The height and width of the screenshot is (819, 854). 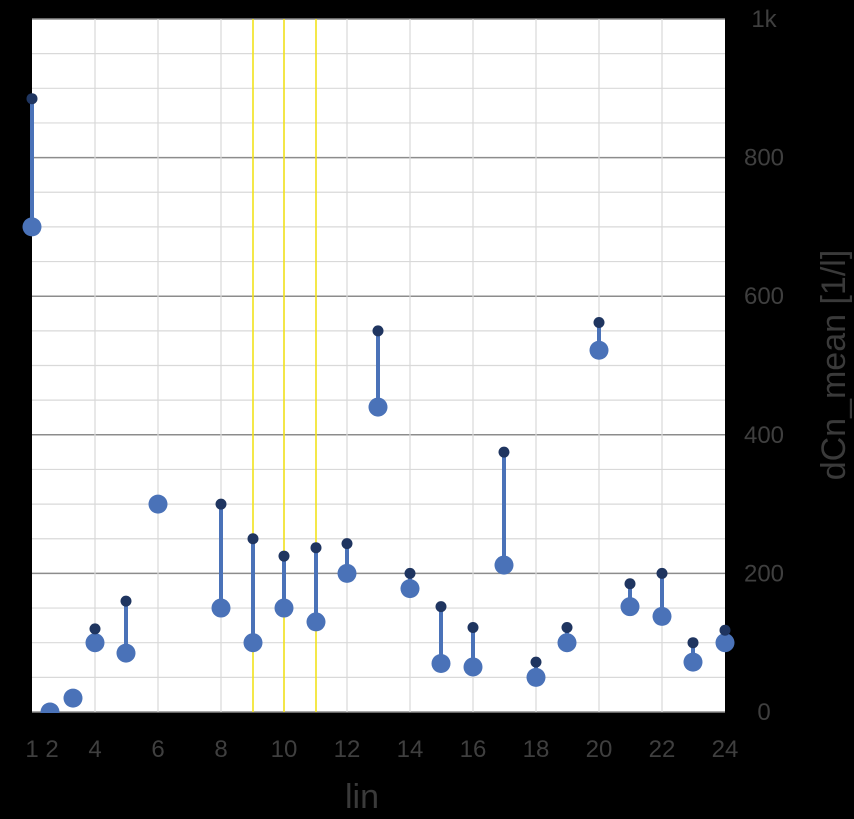 What do you see at coordinates (284, 749) in the screenshot?
I see `x-tick-label: 10` at bounding box center [284, 749].